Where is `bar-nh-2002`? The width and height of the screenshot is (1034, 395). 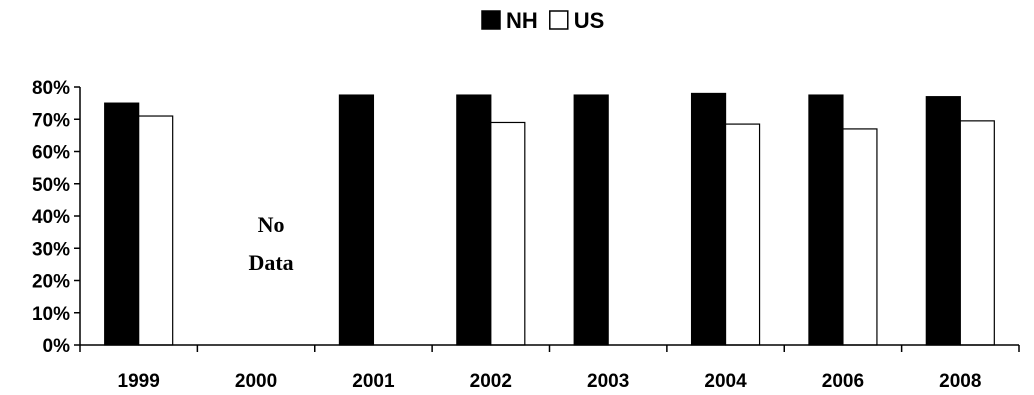
bar-nh-2002 is located at coordinates (474, 220).